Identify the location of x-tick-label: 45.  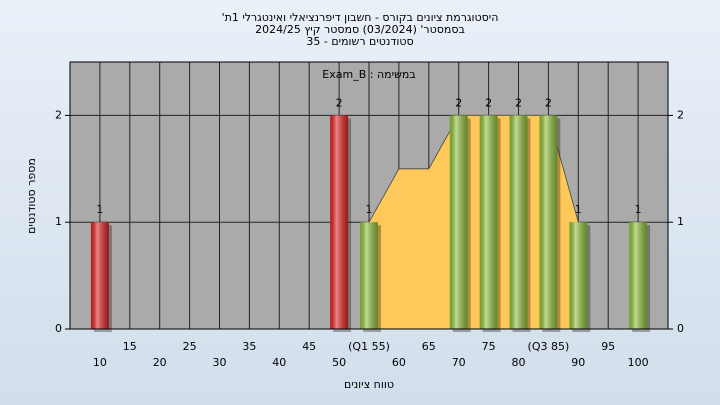
(309, 346).